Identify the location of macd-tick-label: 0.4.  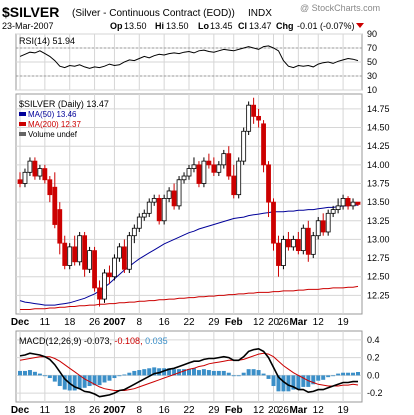
(373, 340).